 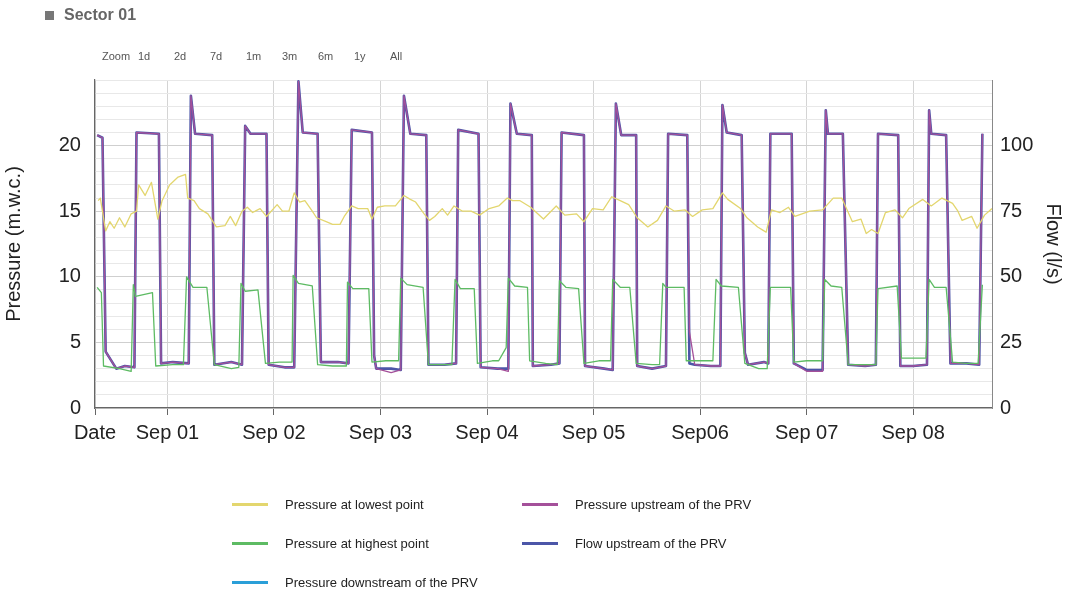 What do you see at coordinates (593, 431) in the screenshot?
I see `x-tick-label: Sep 05` at bounding box center [593, 431].